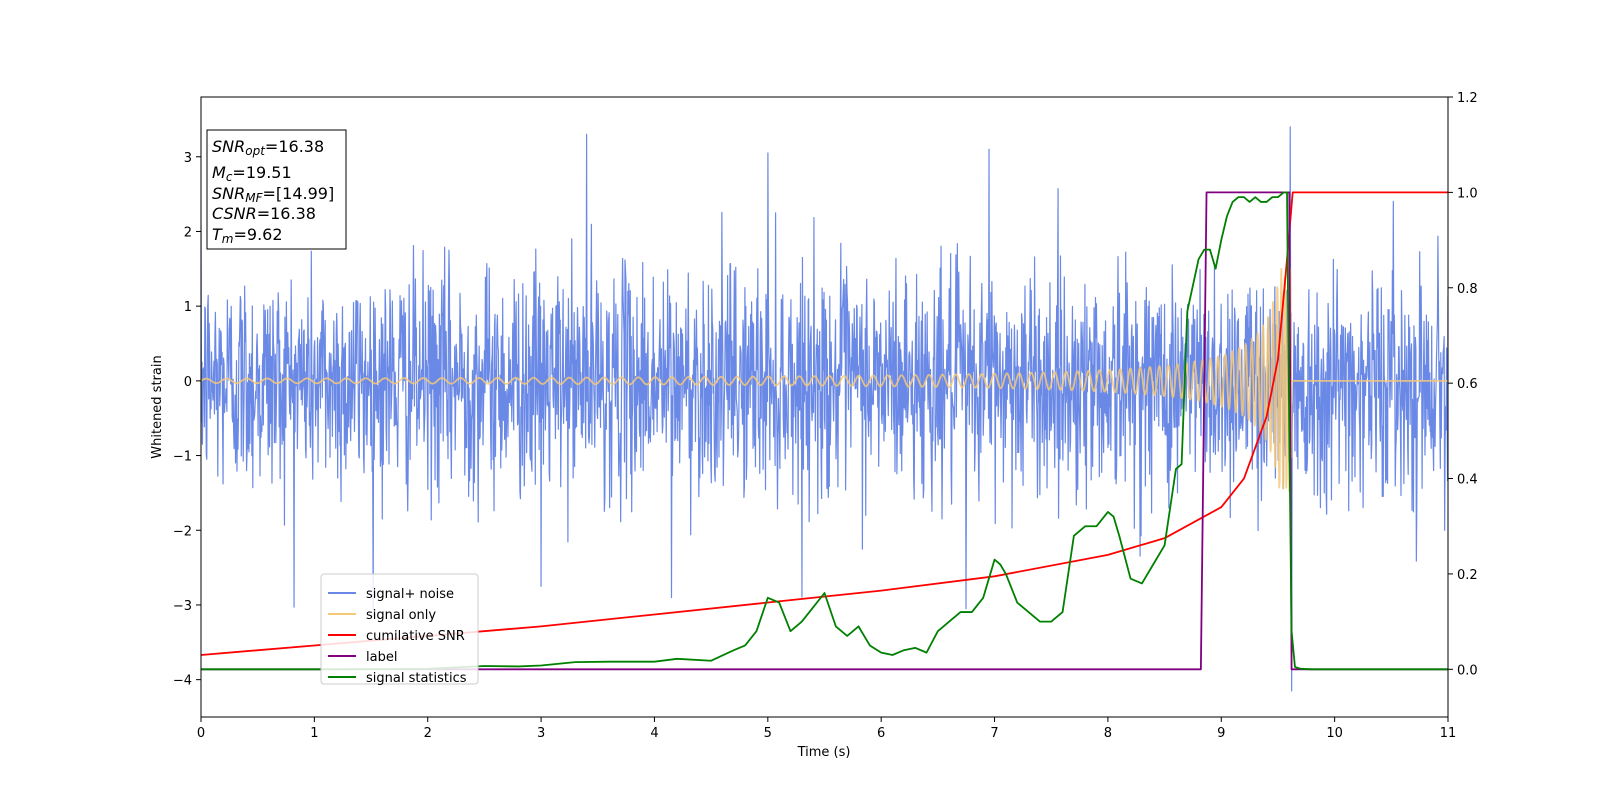 This screenshot has width=1600, height=800. What do you see at coordinates (268, 147) in the screenshot?
I see `info-snr-opt: SNRopt=16.38` at bounding box center [268, 147].